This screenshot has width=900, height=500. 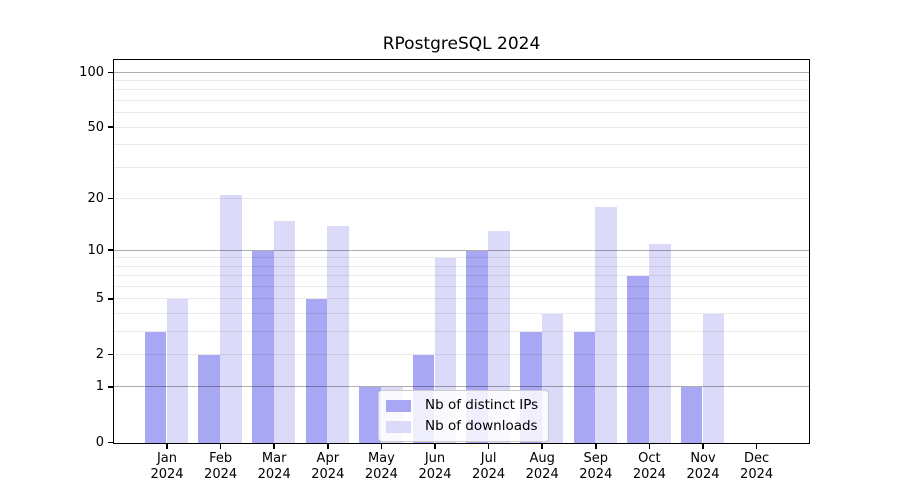 I want to click on x-axis-month-label: Sep 2024, so click(x=596, y=467).